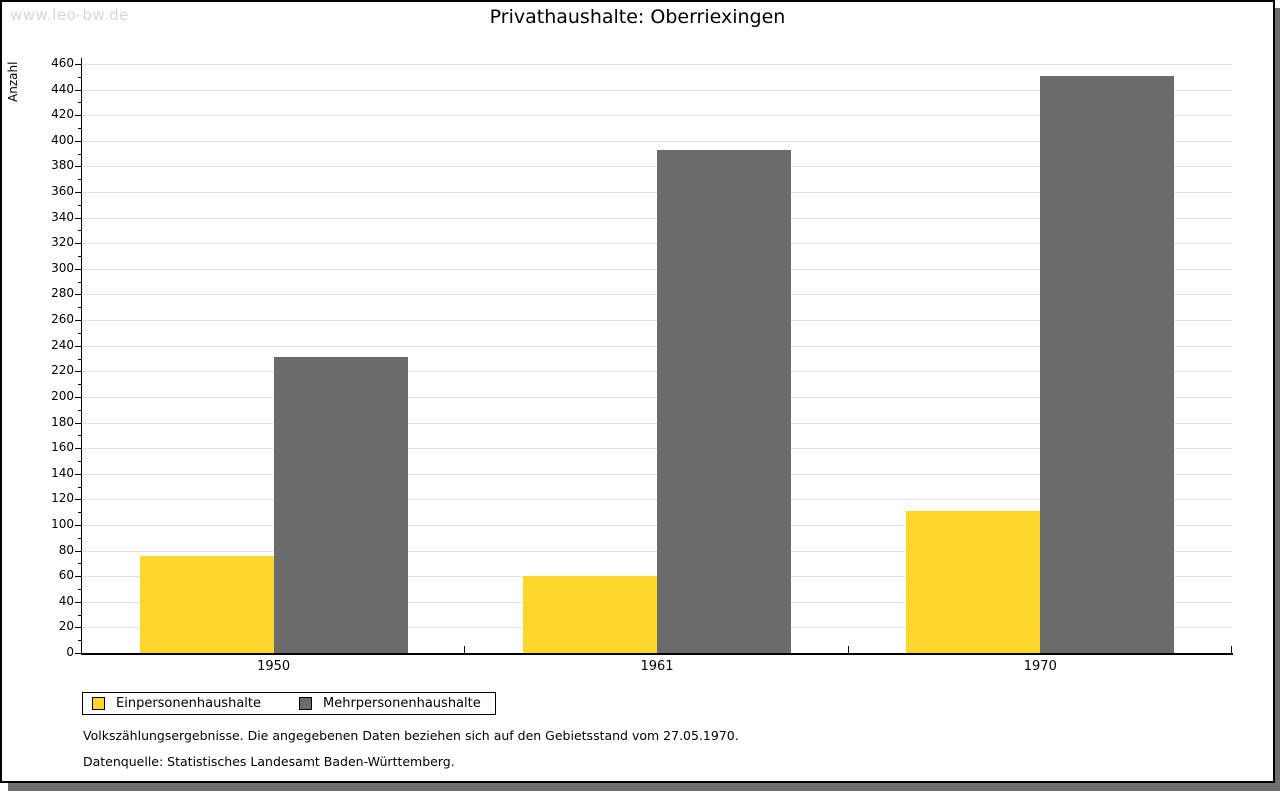 Image resolution: width=1280 pixels, height=791 pixels. I want to click on chart-title: Privathaushalte: Oberriexingen, so click(637, 17).